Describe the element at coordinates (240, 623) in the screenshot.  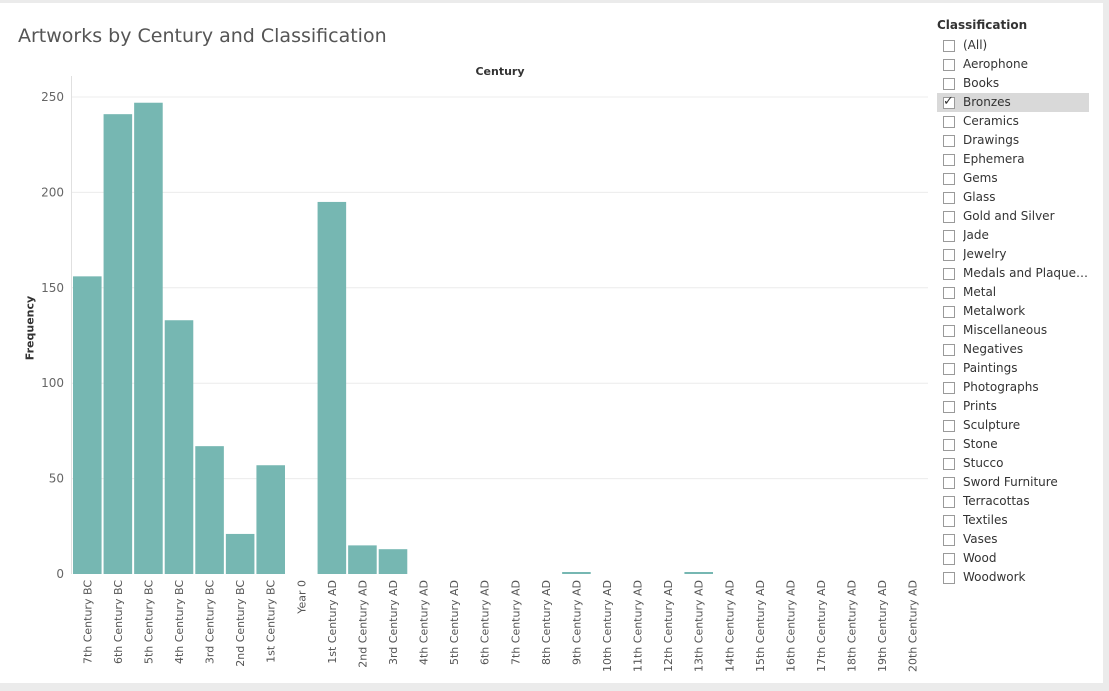
I see `x-tick-label: 2nd Century BC` at that location.